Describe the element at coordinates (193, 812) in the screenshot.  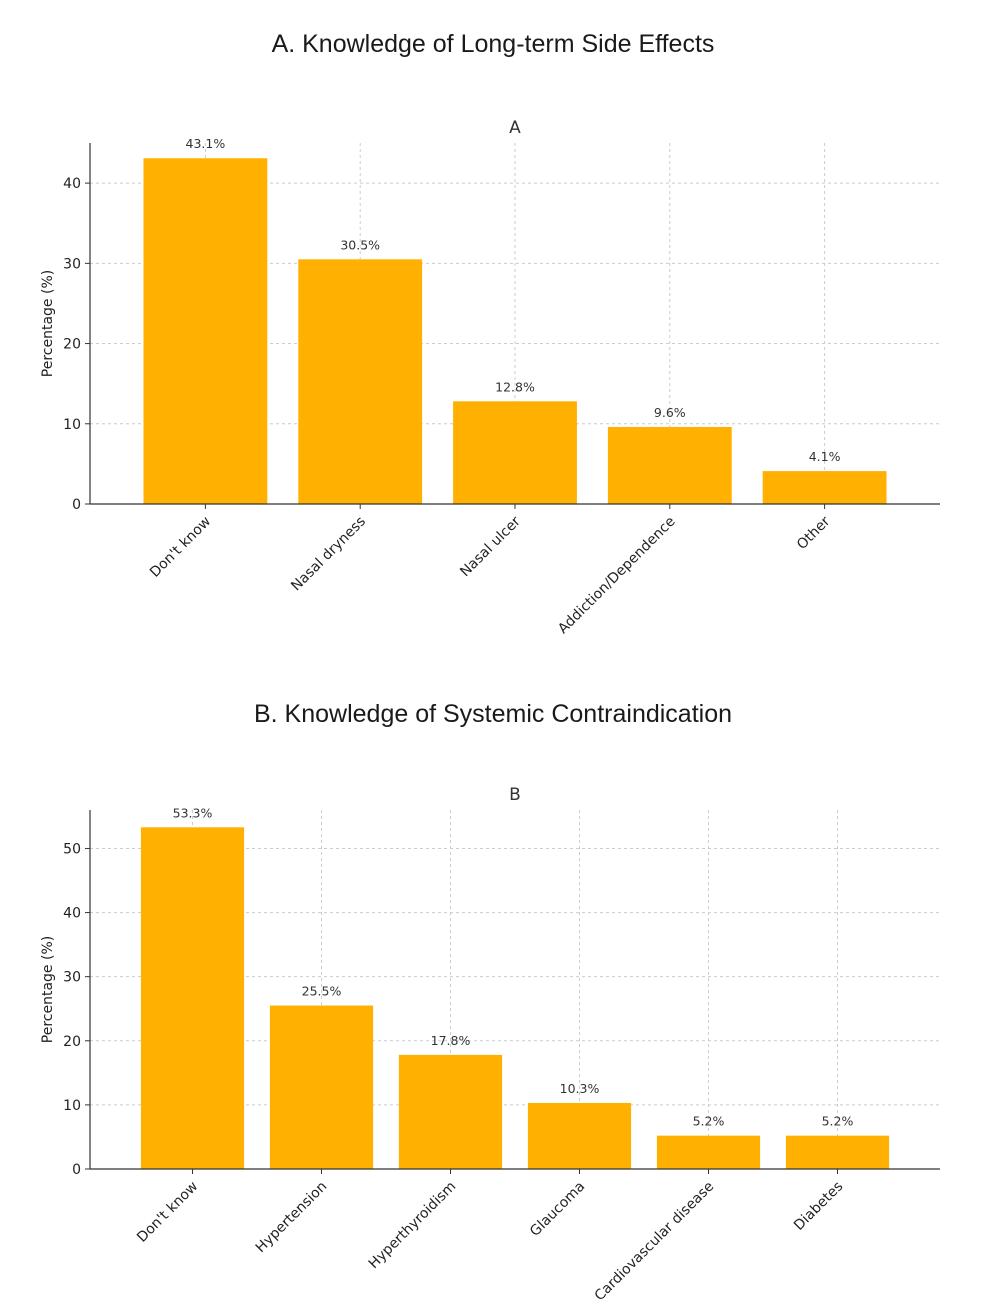
I see `data-label: 53.3%` at that location.